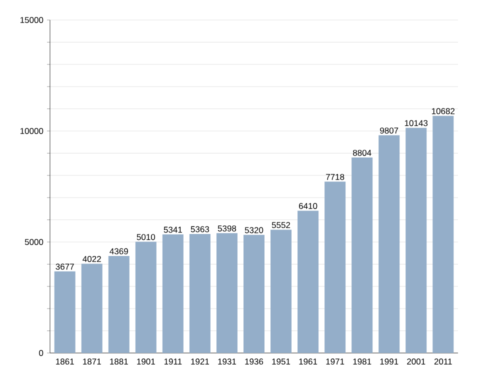  Describe the element at coordinates (119, 361) in the screenshot. I see `x-tick-label: 1881` at that location.